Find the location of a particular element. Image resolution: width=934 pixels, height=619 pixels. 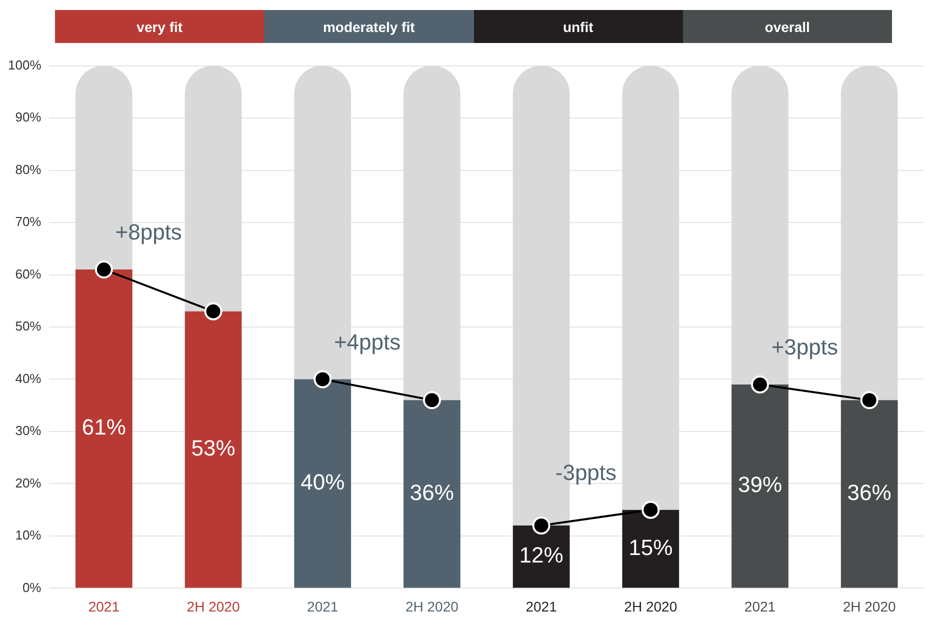

annotation: +4ppts is located at coordinates (367, 341).